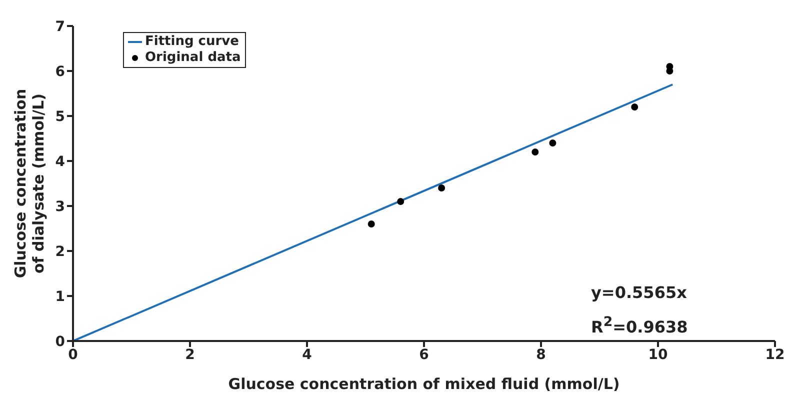 This screenshot has height=407, width=793. Describe the element at coordinates (424, 354) in the screenshot. I see `x-tick-label: 6` at that location.